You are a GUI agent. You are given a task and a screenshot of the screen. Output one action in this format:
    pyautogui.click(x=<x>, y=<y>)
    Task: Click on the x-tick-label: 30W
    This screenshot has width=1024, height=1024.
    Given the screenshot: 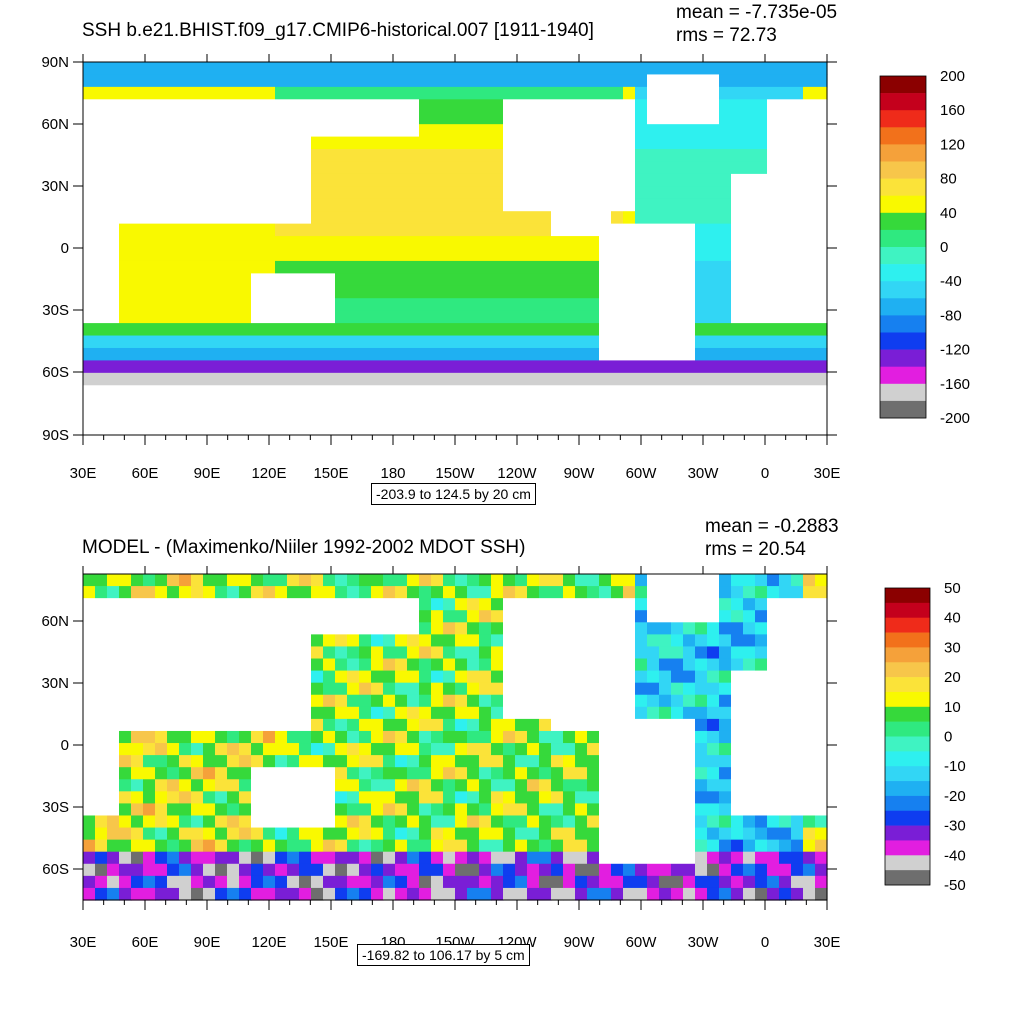 What is the action you would take?
    pyautogui.click(x=704, y=473)
    